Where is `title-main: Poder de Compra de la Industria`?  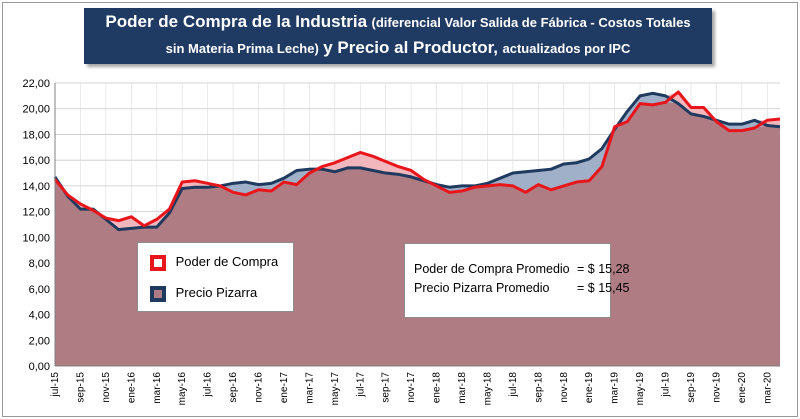 title-main: Poder de Compra de la Industria is located at coordinates (236, 21).